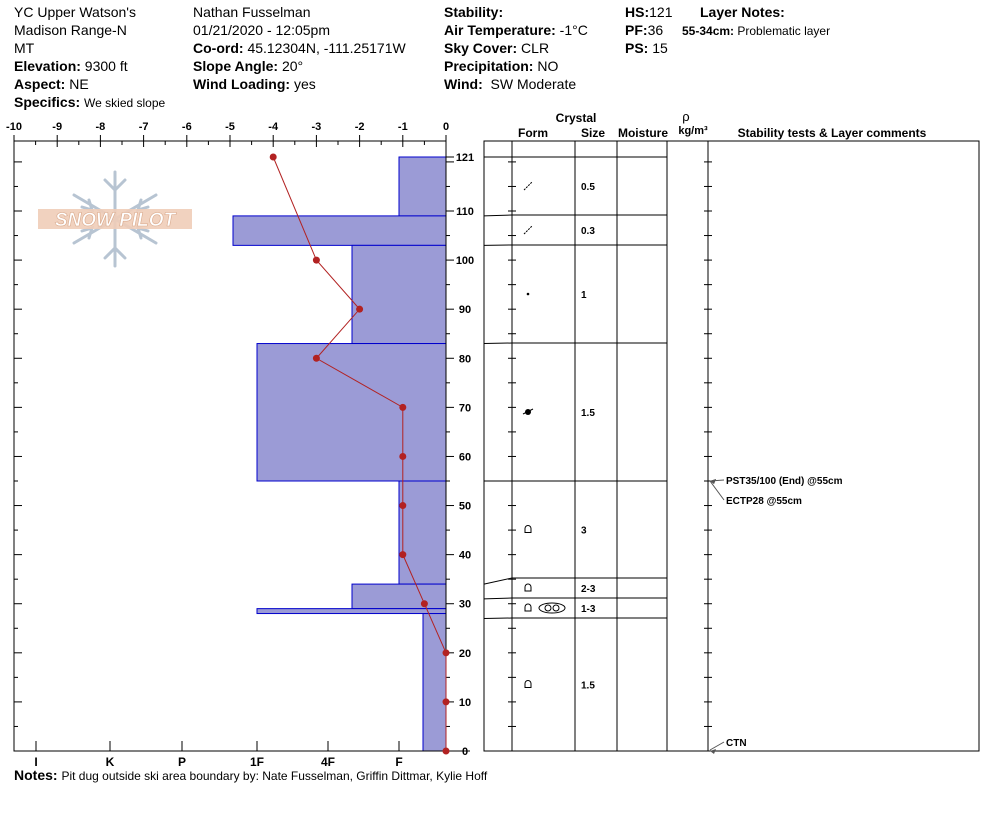 Image resolution: width=994 pixels, height=840 pixels. Describe the element at coordinates (516, 30) in the screenshot. I see `air-temperature: Air Temperature: -1°C` at that location.